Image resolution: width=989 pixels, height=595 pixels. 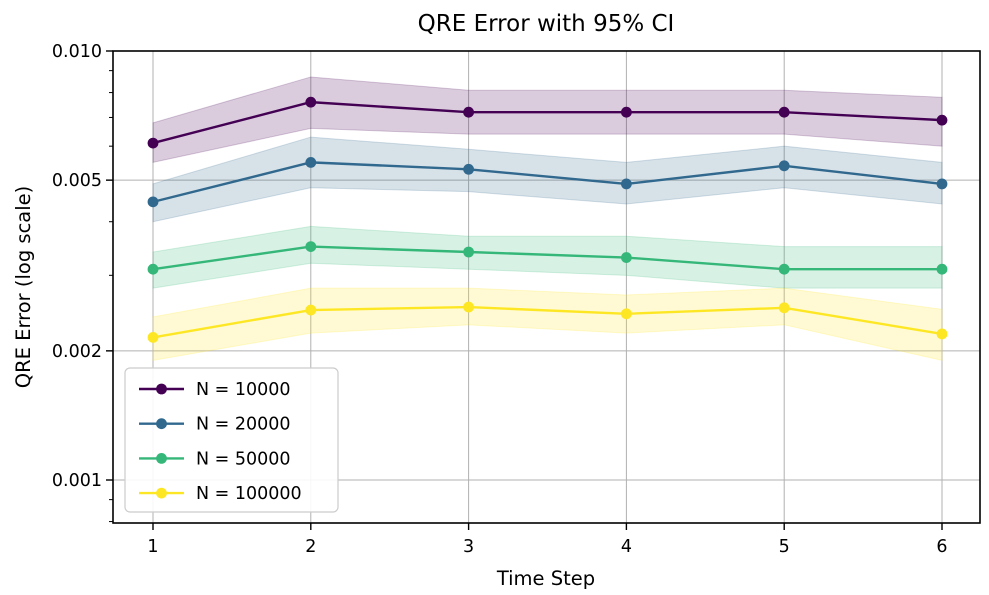 What do you see at coordinates (77, 481) in the screenshot?
I see `y-tick-label: 0.001` at bounding box center [77, 481].